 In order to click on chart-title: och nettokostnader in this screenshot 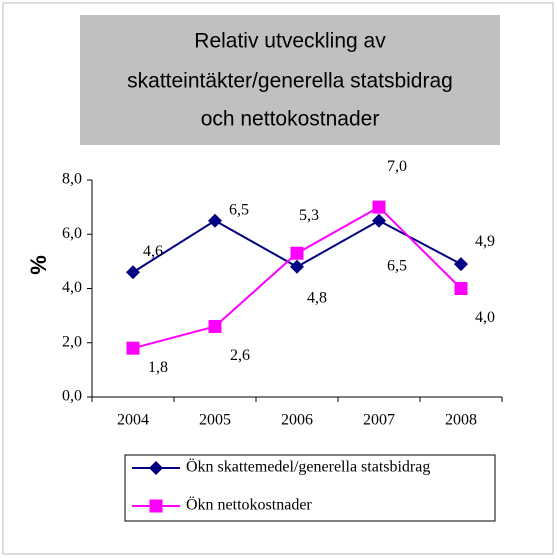, I will do `click(290, 119)`.